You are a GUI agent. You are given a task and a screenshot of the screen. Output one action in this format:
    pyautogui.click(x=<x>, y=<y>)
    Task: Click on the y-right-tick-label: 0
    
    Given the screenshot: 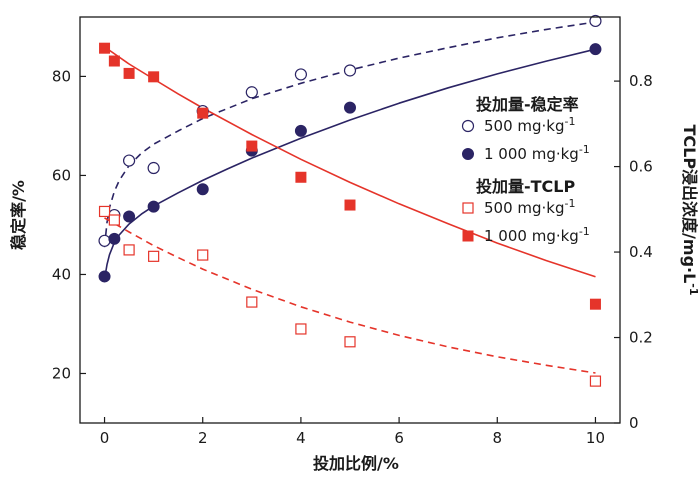 What is the action you would take?
    pyautogui.click(x=634, y=423)
    